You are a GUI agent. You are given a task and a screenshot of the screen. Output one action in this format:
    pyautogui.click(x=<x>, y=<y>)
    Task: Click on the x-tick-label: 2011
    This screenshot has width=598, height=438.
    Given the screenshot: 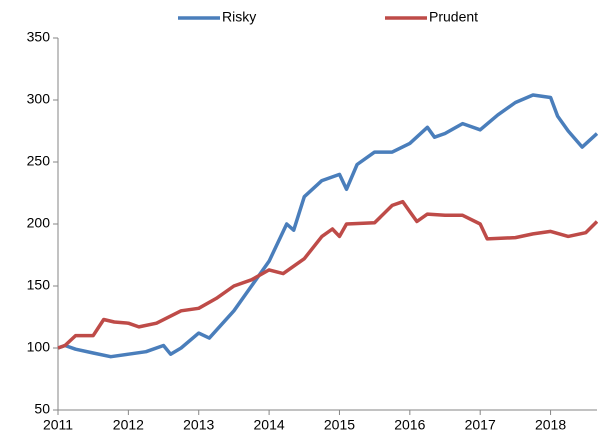 What is the action you would take?
    pyautogui.click(x=58, y=425)
    